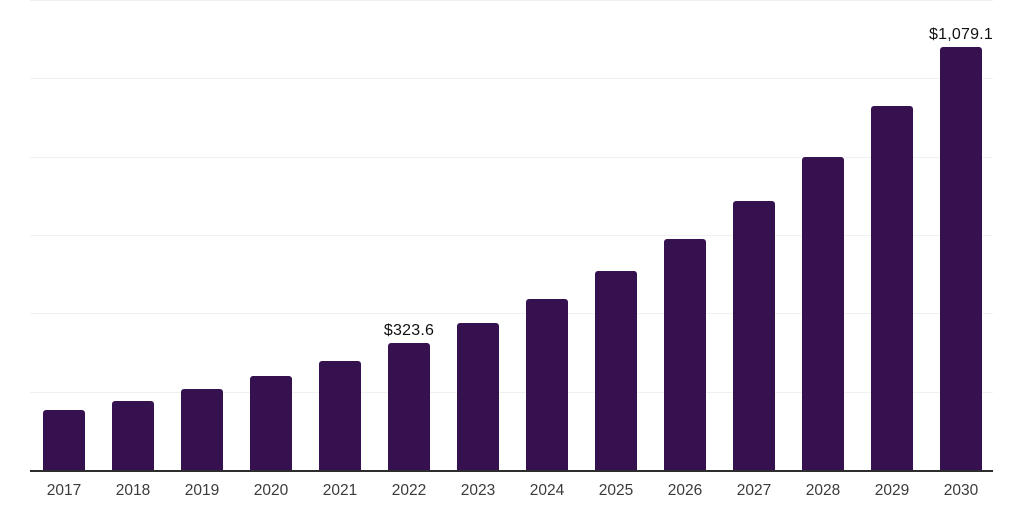 This screenshot has height=512, width=1024. Describe the element at coordinates (616, 370) in the screenshot. I see `bar-2025` at that location.